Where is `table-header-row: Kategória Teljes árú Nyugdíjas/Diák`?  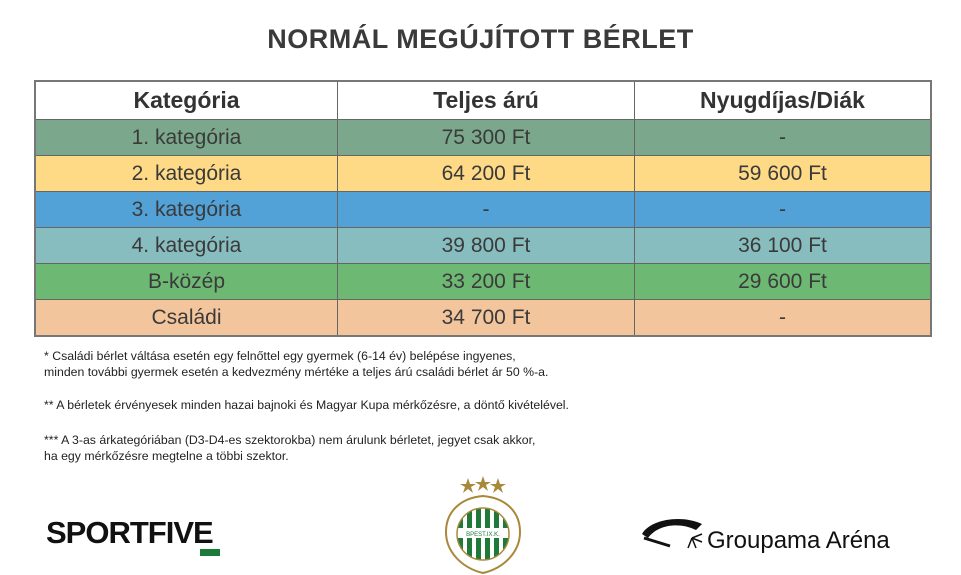 table-header-row: Kategória Teljes árú Nyugdíjas/Diák is located at coordinates (483, 100).